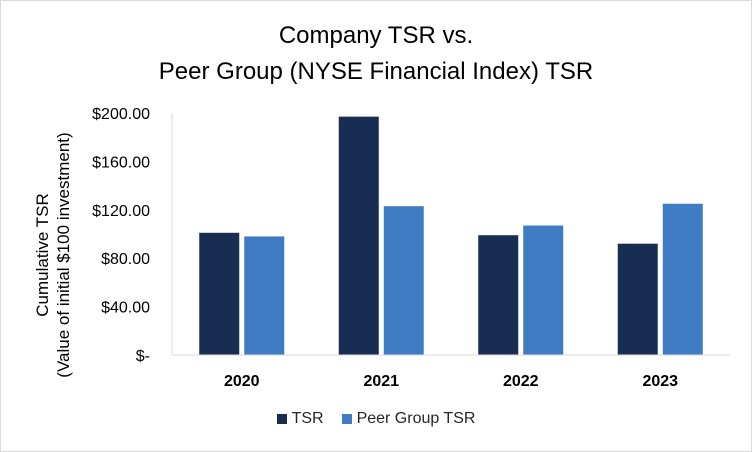 Image resolution: width=752 pixels, height=452 pixels. What do you see at coordinates (358, 235) in the screenshot?
I see `bar-tsr-2021` at bounding box center [358, 235].